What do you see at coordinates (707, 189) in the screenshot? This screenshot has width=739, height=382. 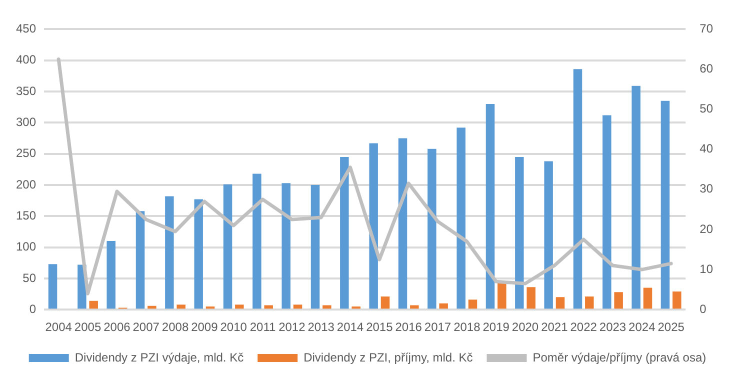 I see `y2-tick-label: 30` at bounding box center [707, 189].